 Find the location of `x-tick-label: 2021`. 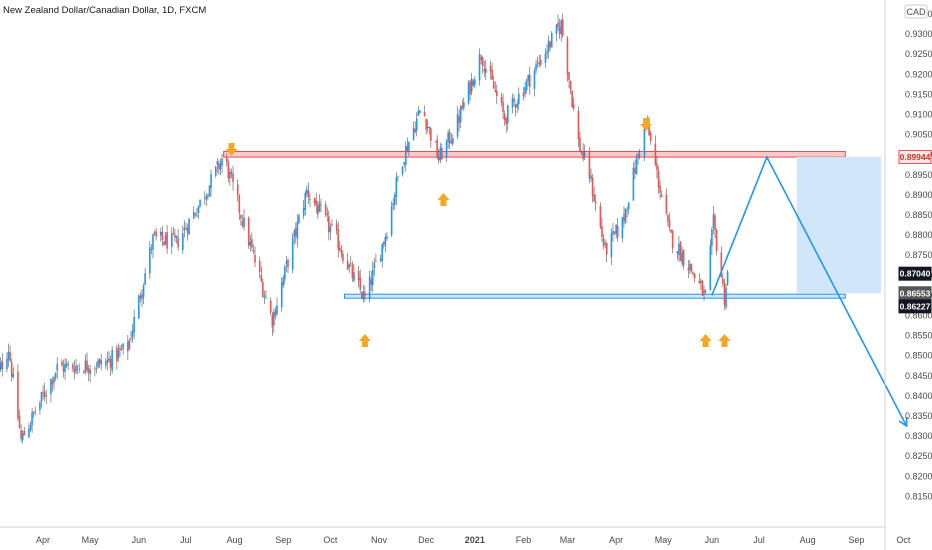

x-tick-label: 2021 is located at coordinates (475, 540).